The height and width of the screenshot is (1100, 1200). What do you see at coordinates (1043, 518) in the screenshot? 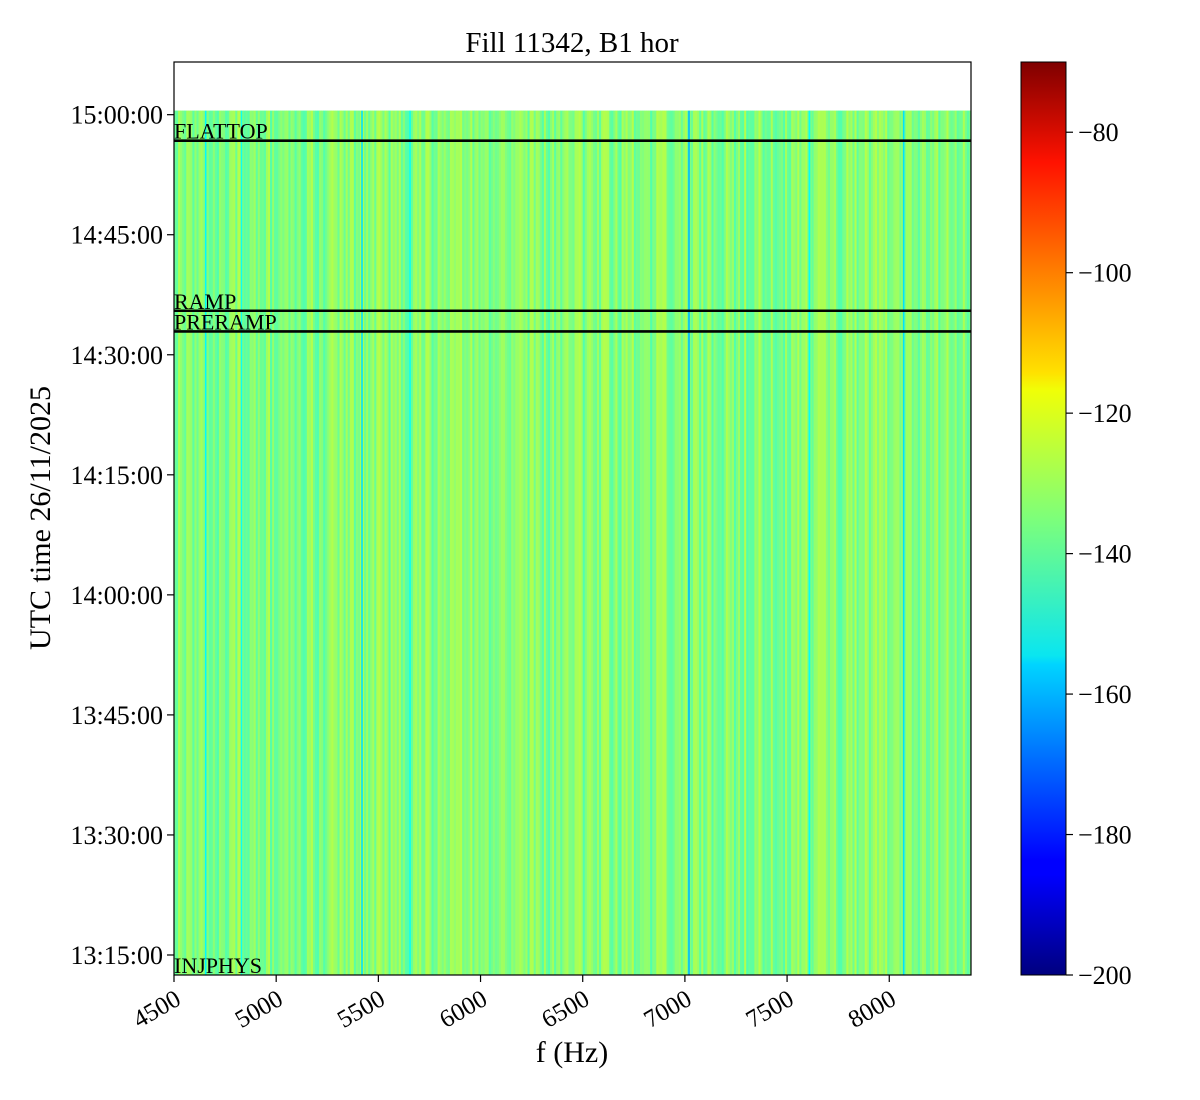
I see `colorbar` at bounding box center [1043, 518].